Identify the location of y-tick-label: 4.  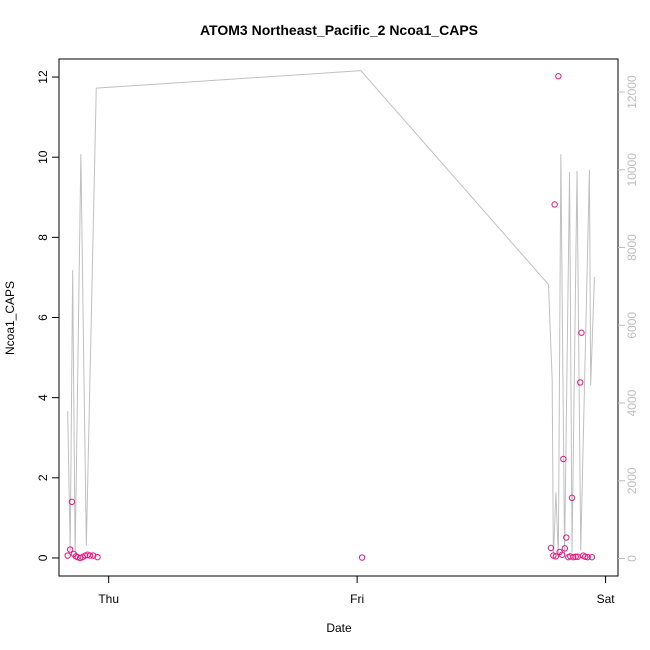
(43, 397).